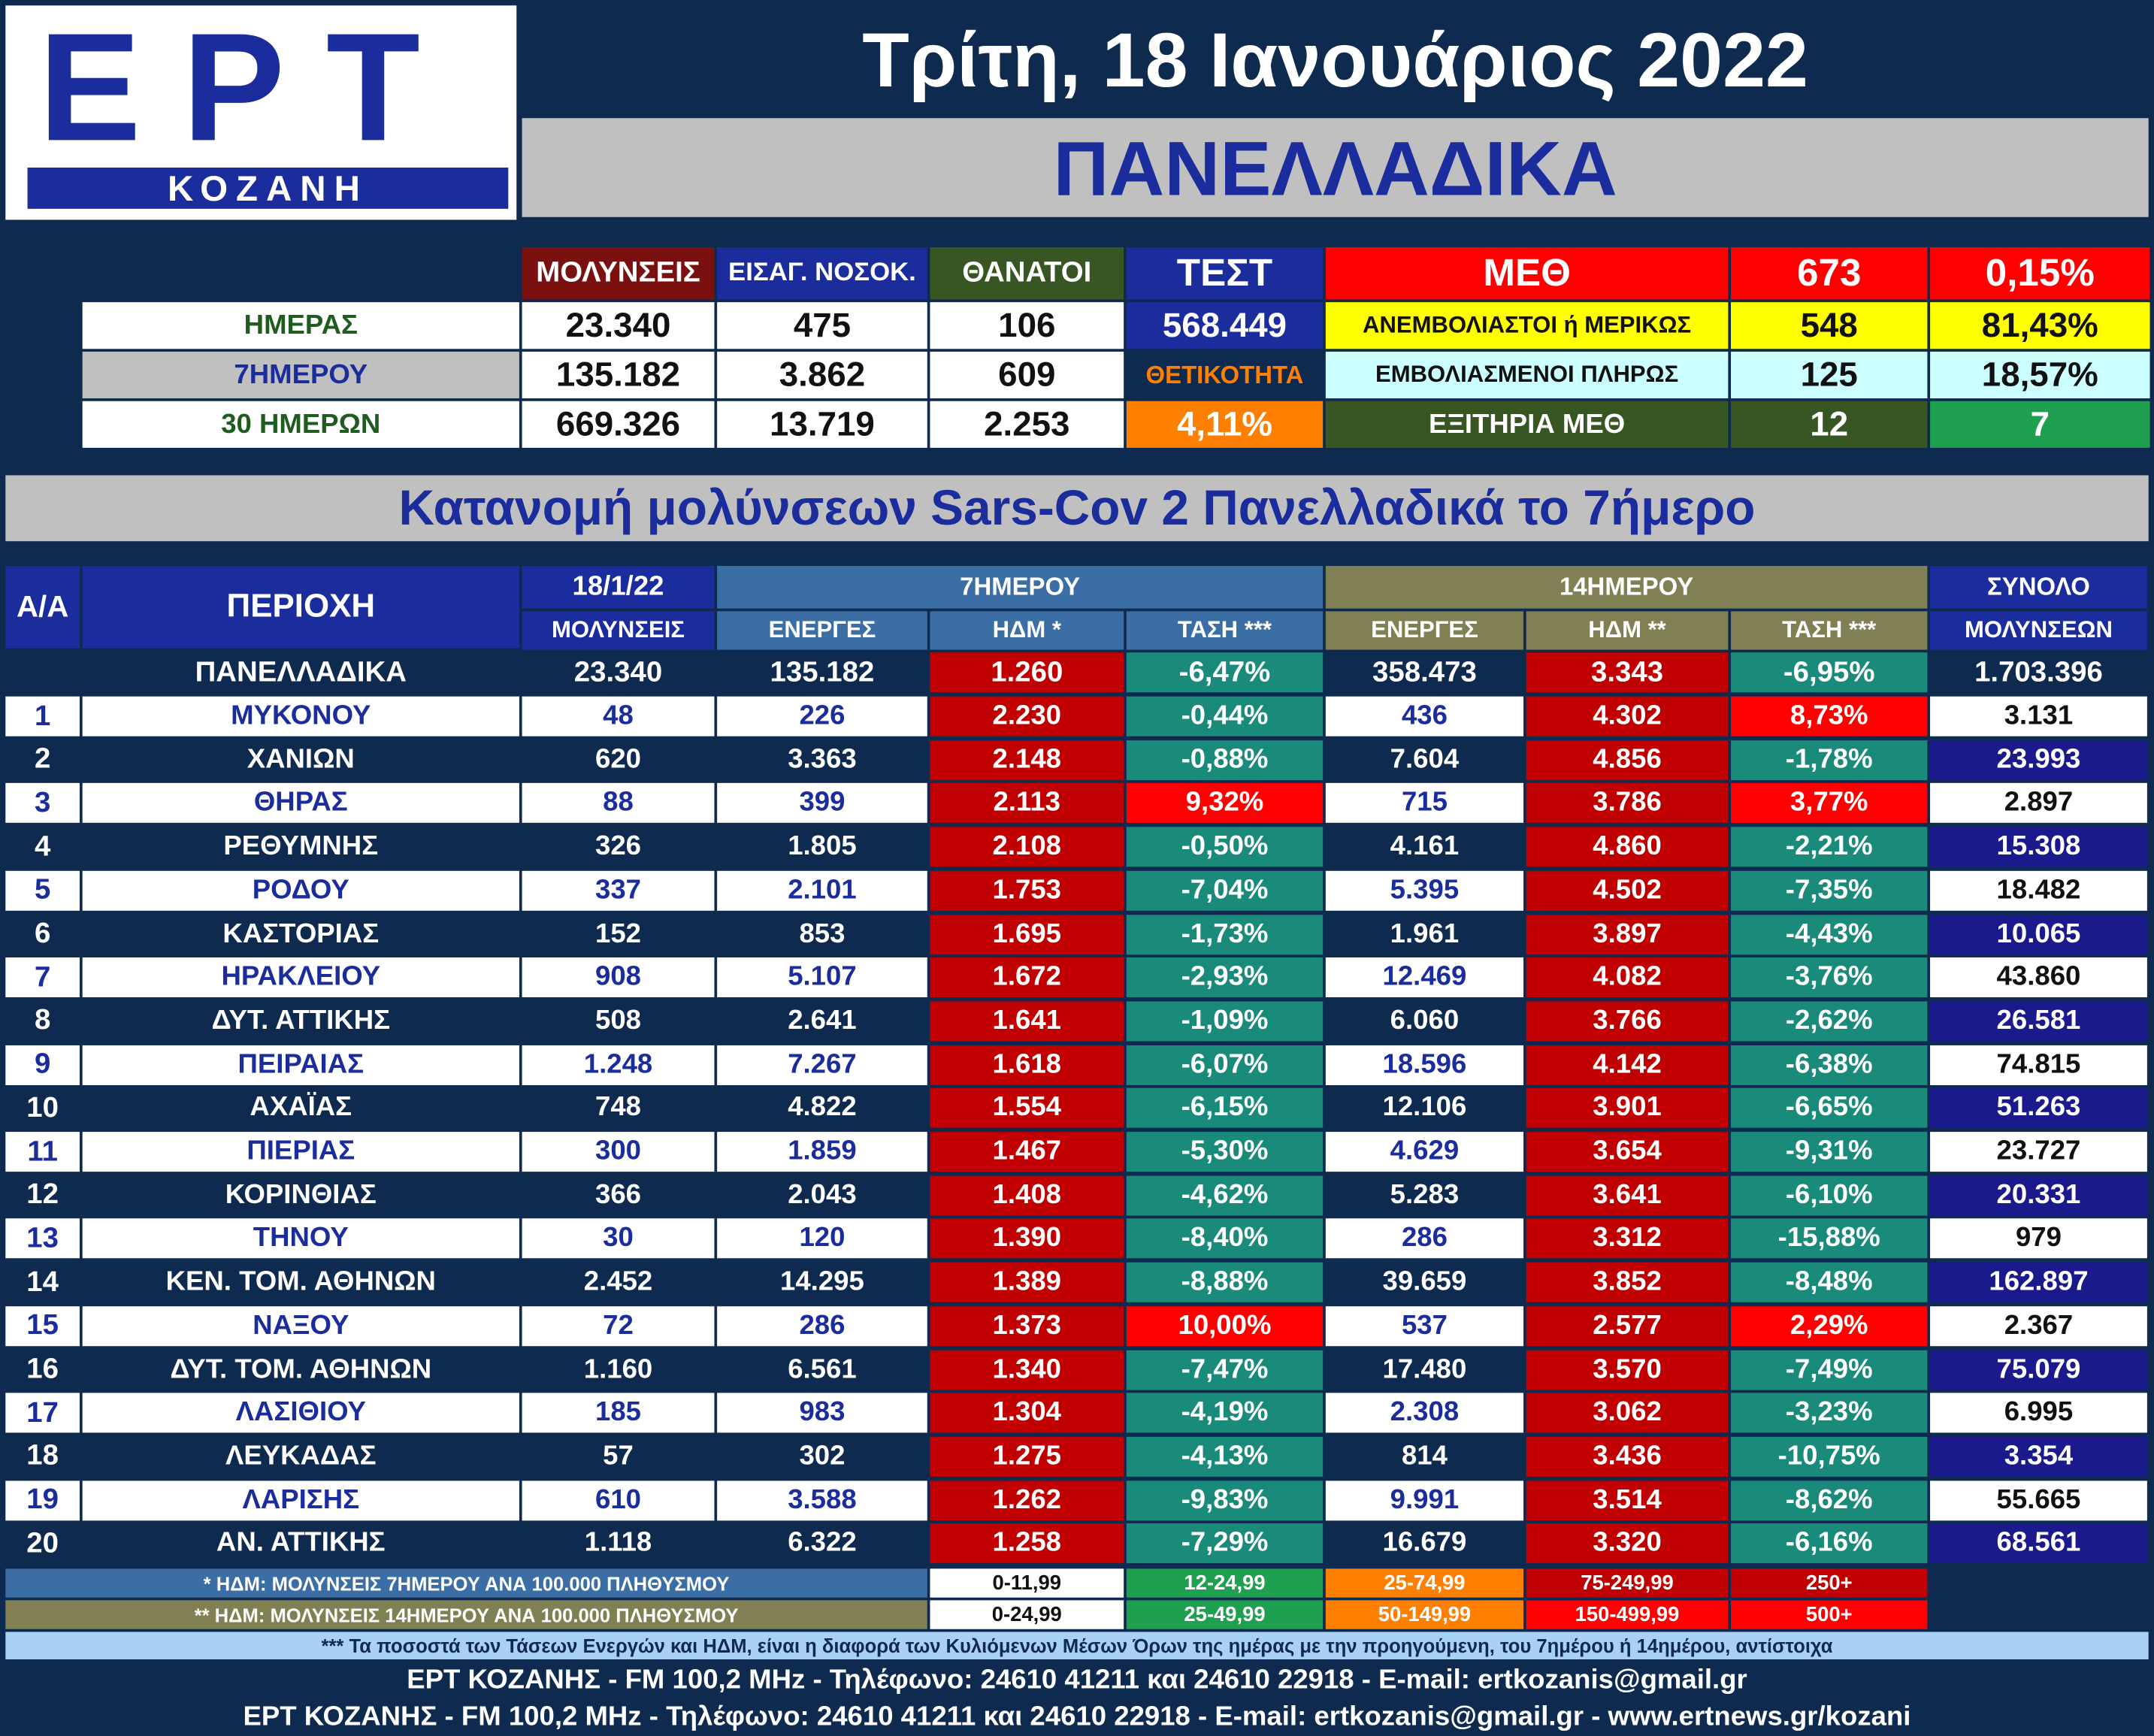 The height and width of the screenshot is (1736, 2154). I want to click on row-value: 814, so click(1424, 1456).